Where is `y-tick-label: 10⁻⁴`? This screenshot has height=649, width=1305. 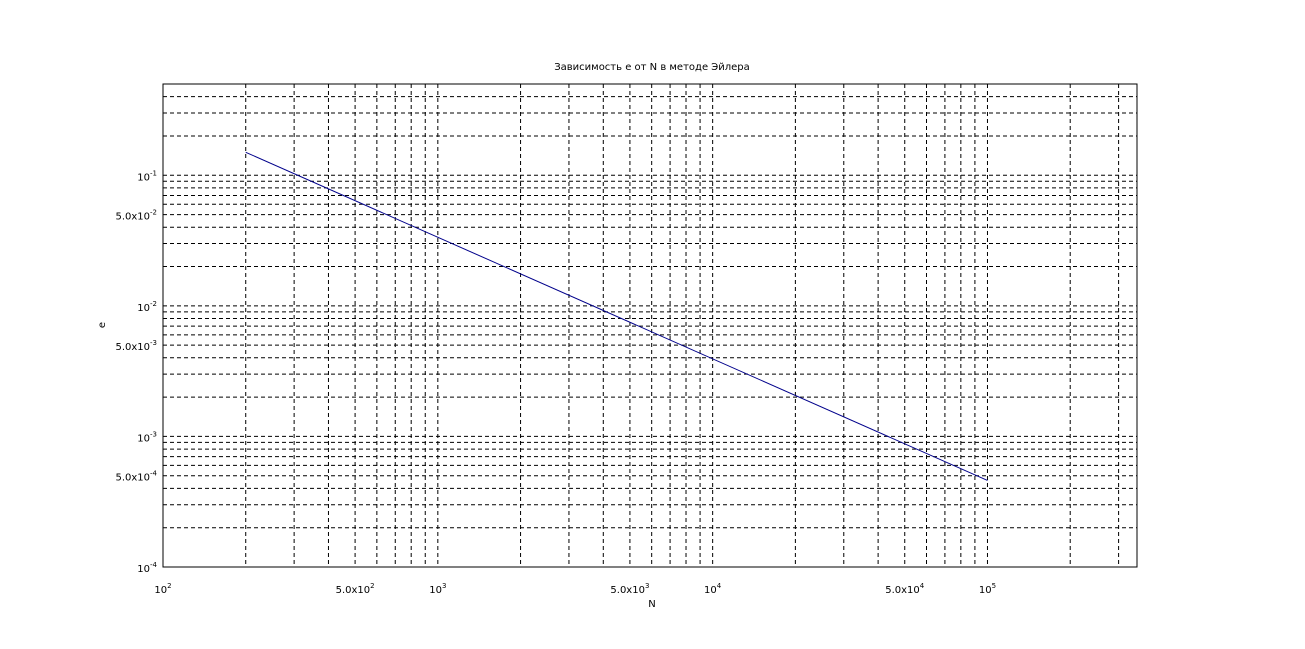 y-tick-label: 10⁻⁴ is located at coordinates (147, 568).